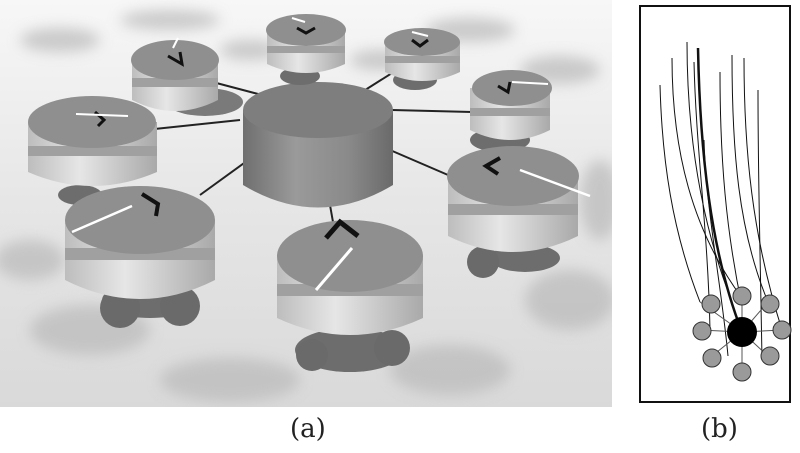 The width and height of the screenshot is (800, 453). What do you see at coordinates (308, 429) in the screenshot?
I see `panel-a-caption: (a)` at bounding box center [308, 429].